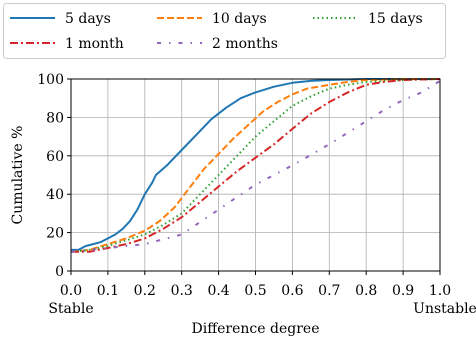 The image size is (476, 344). I want to click on x-tick-label: 0.8, so click(366, 291).